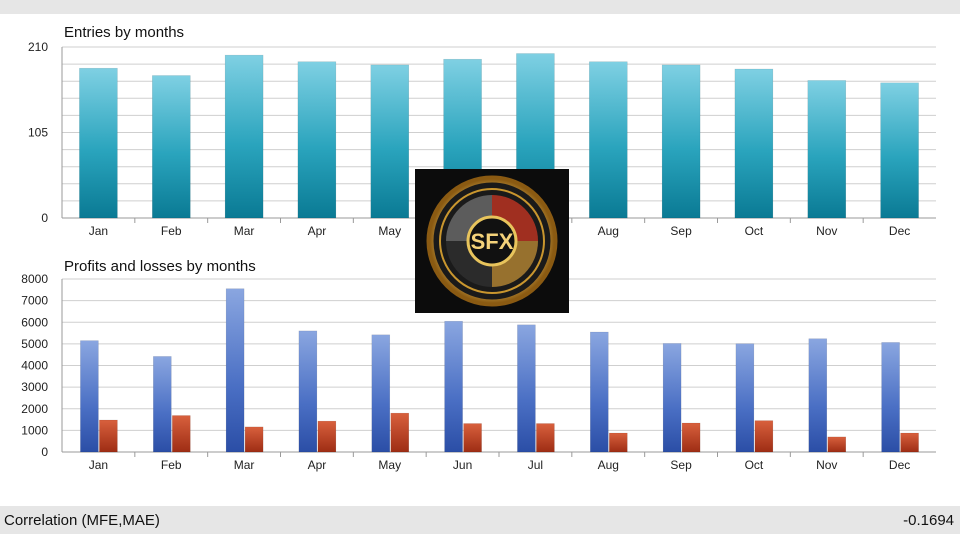 This screenshot has width=960, height=540. Describe the element at coordinates (34, 279) in the screenshot. I see `y-tick-label: 8000` at that location.